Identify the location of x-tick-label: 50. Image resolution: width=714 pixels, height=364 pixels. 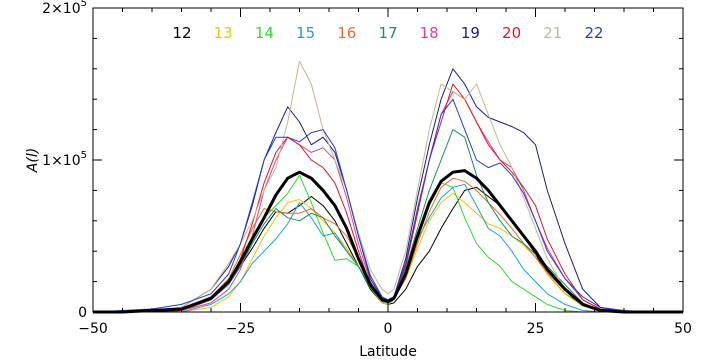
(683, 329).